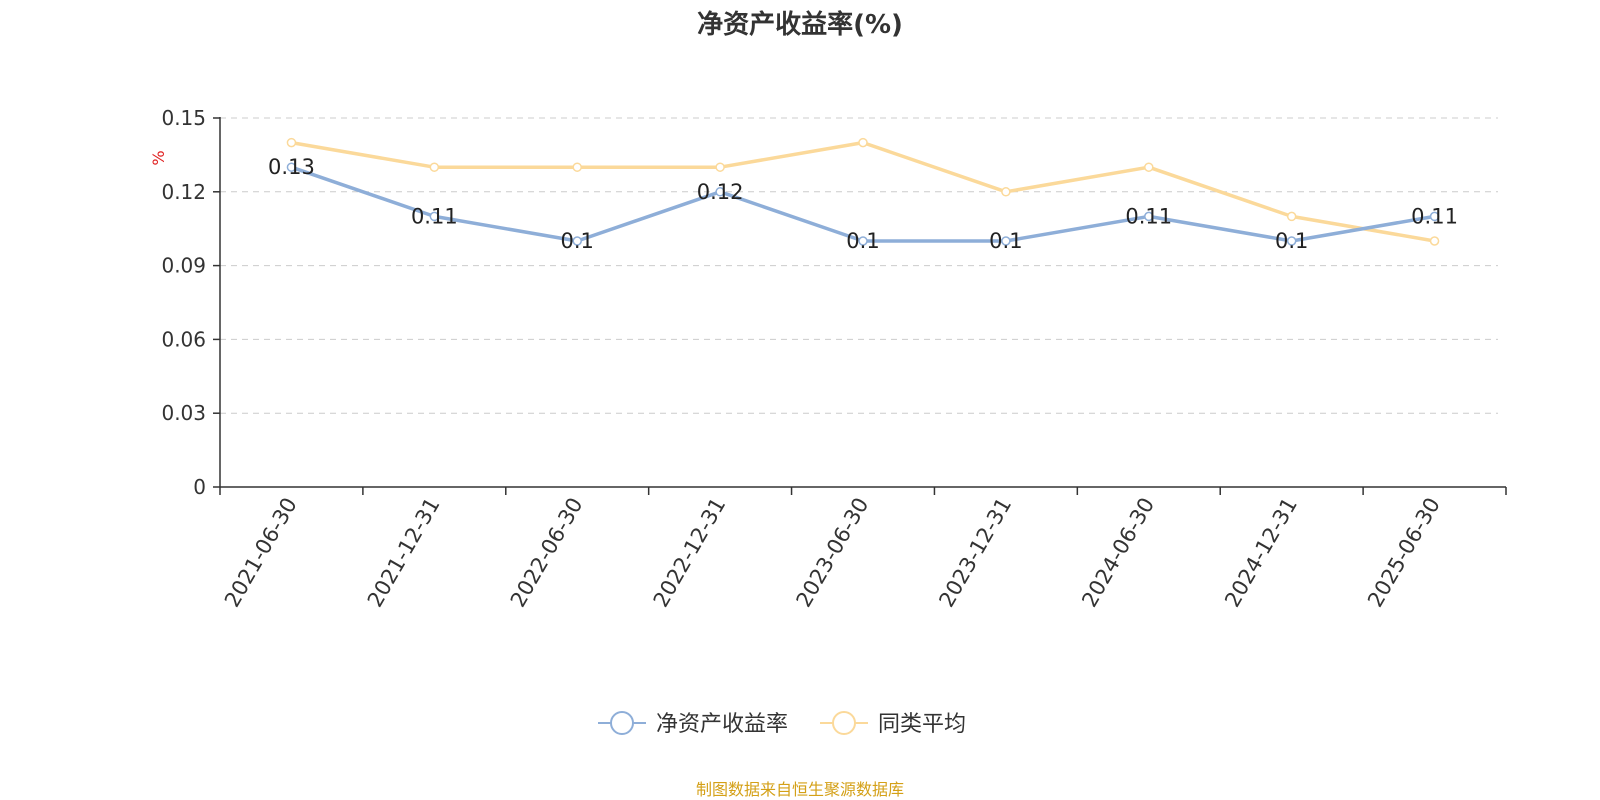 The image size is (1600, 800). What do you see at coordinates (1404, 553) in the screenshot?
I see `x-tick-label: 2025-06-30` at bounding box center [1404, 553].